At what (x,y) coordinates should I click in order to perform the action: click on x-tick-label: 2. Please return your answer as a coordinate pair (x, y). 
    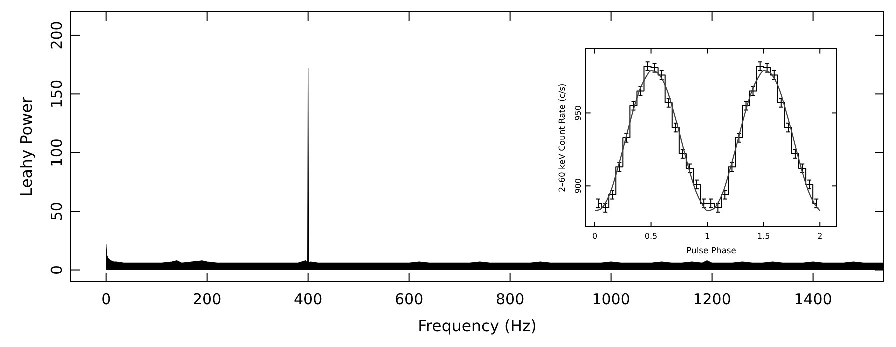
    Looking at the image, I should click on (820, 236).